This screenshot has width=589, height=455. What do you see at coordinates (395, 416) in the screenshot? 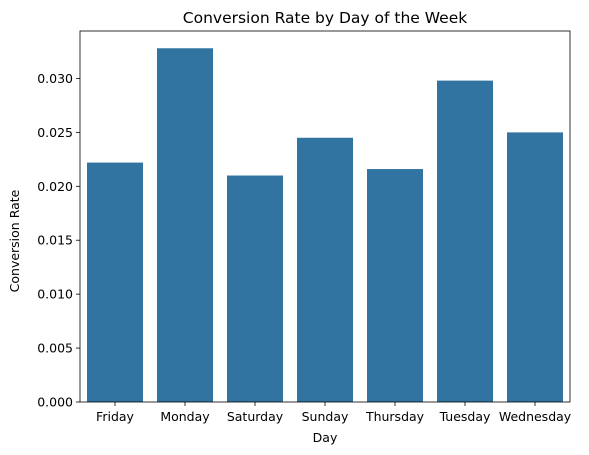
I see `x-tick-label: Thursday` at bounding box center [395, 416].